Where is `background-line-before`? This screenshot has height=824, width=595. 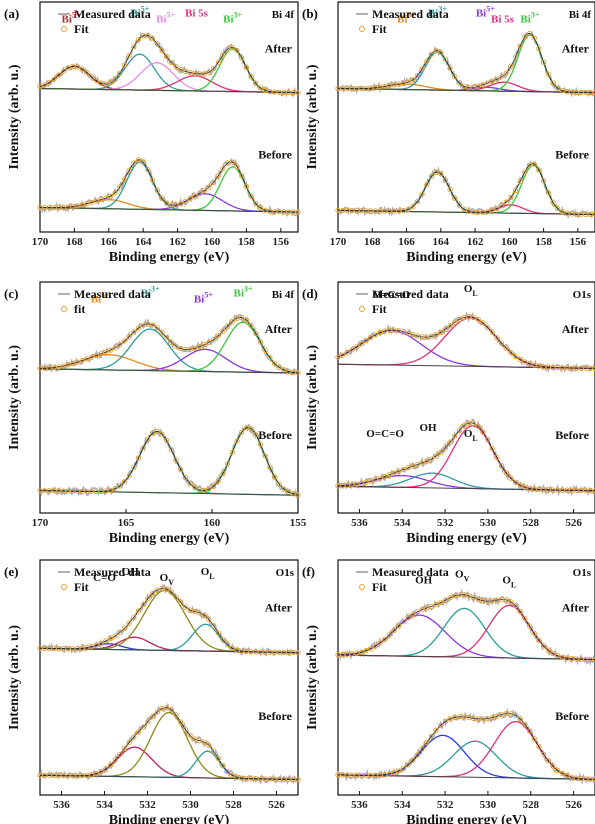 background-line-before is located at coordinates (169, 210).